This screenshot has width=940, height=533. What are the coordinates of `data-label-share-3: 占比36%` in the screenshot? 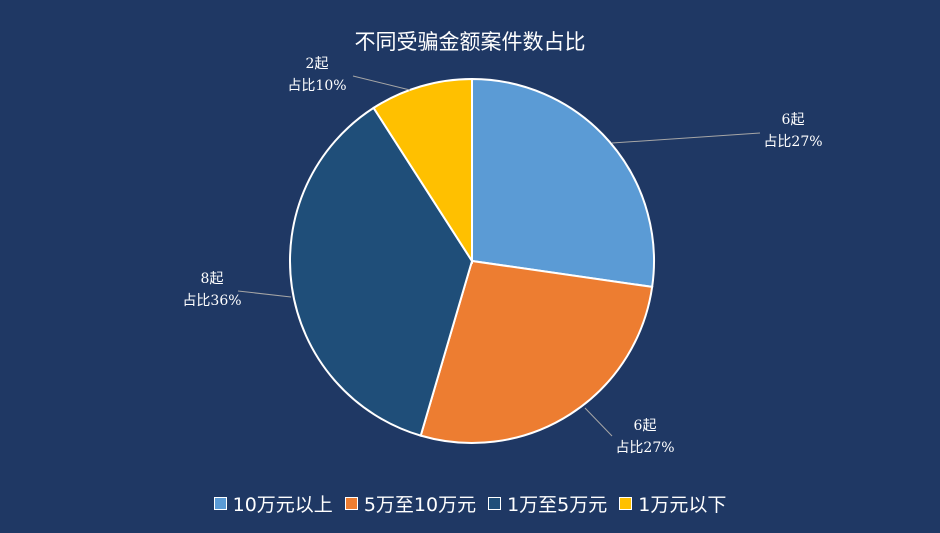 It's located at (211, 301).